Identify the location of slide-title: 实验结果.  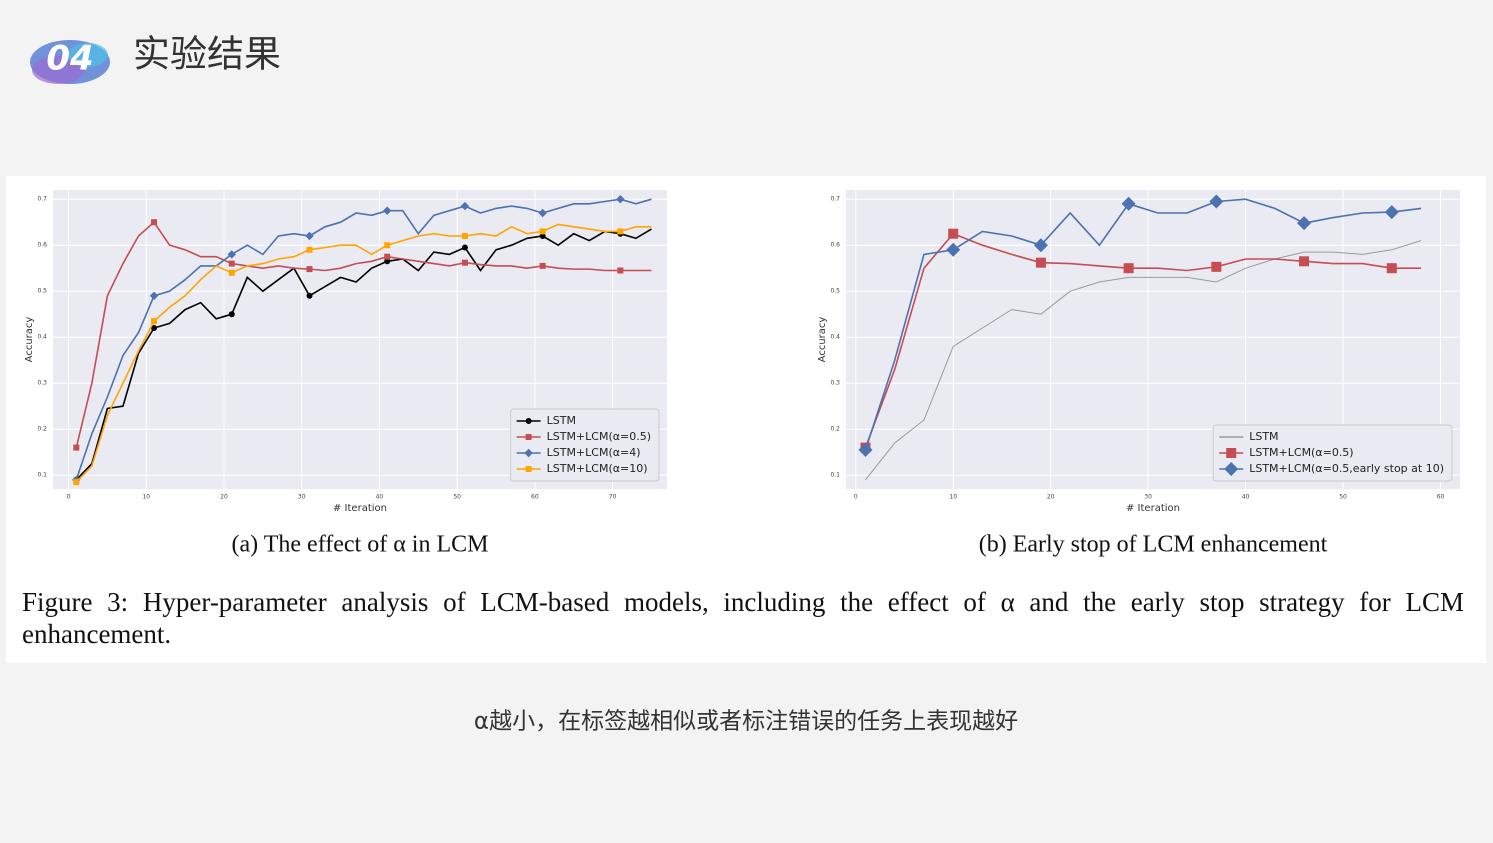
(207, 54).